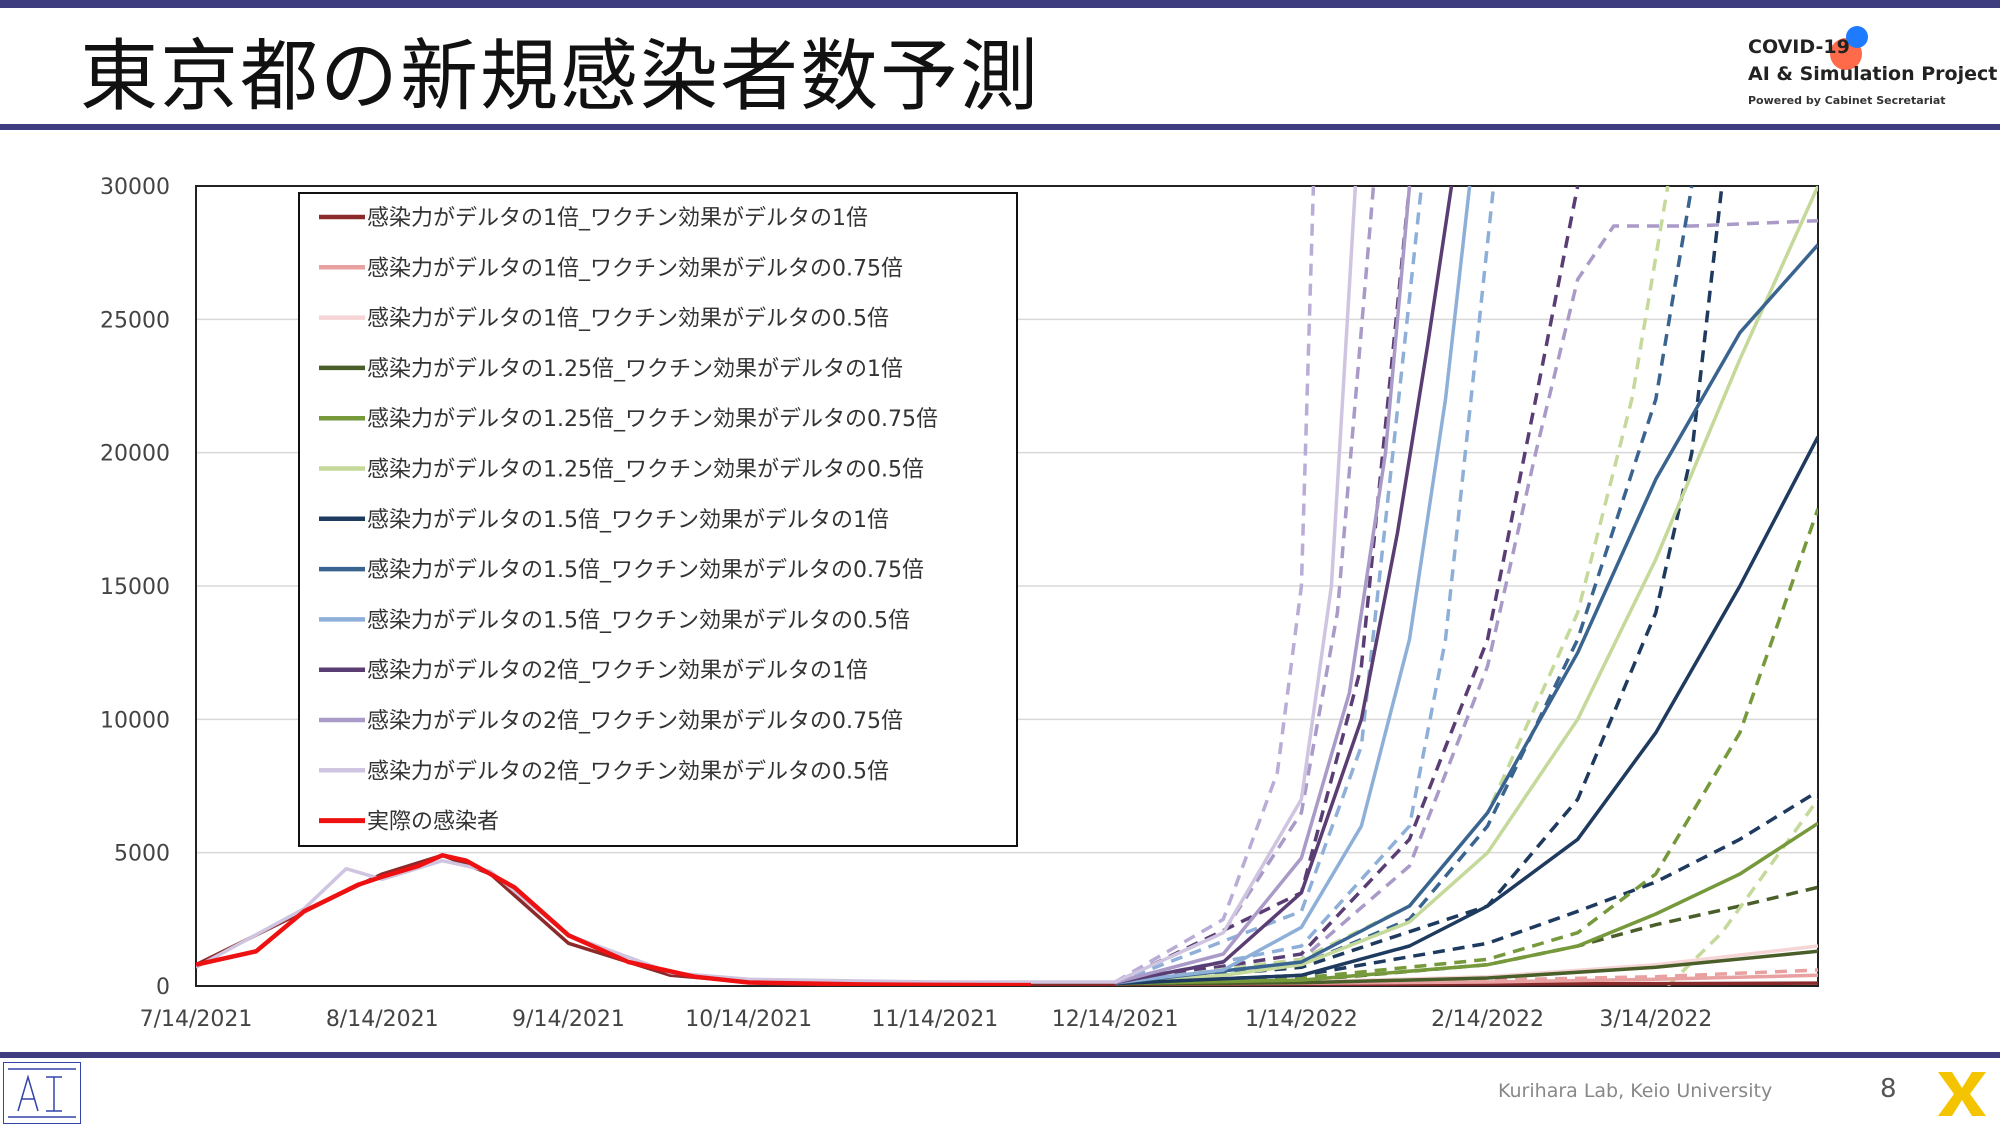  I want to click on y-tick-label: 10000, so click(135, 720).